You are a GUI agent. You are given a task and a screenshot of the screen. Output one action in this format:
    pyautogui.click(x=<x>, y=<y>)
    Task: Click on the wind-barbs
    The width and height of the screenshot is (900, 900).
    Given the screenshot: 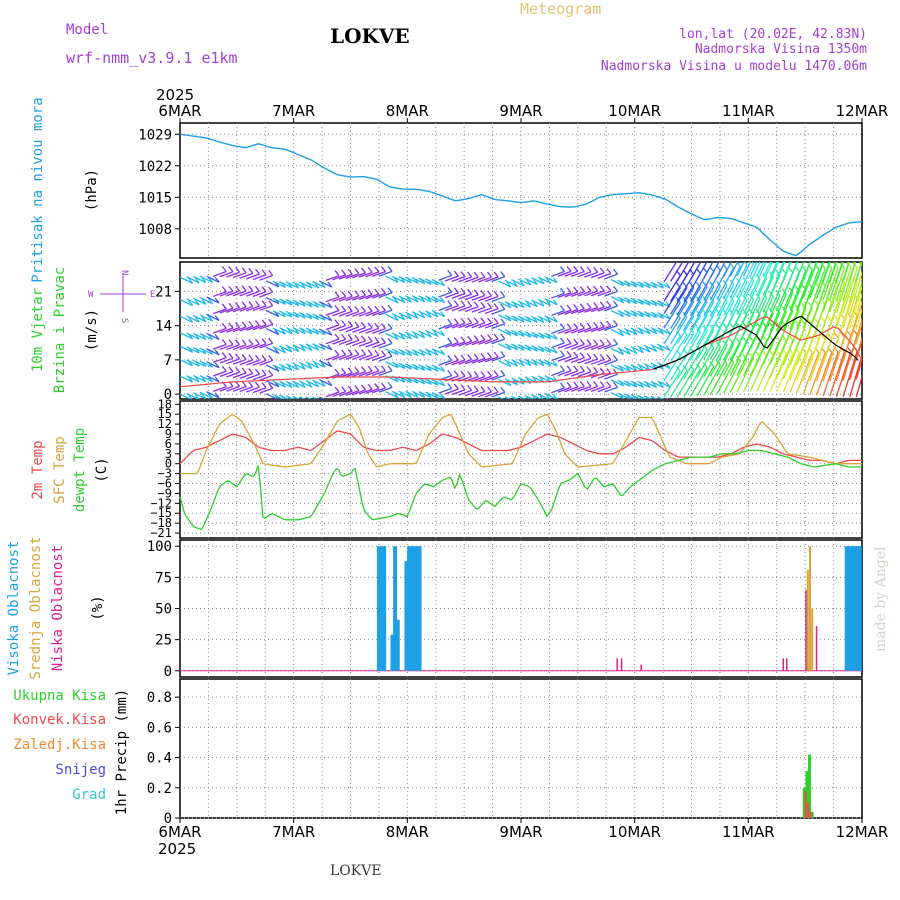 What is the action you would take?
    pyautogui.click(x=521, y=316)
    